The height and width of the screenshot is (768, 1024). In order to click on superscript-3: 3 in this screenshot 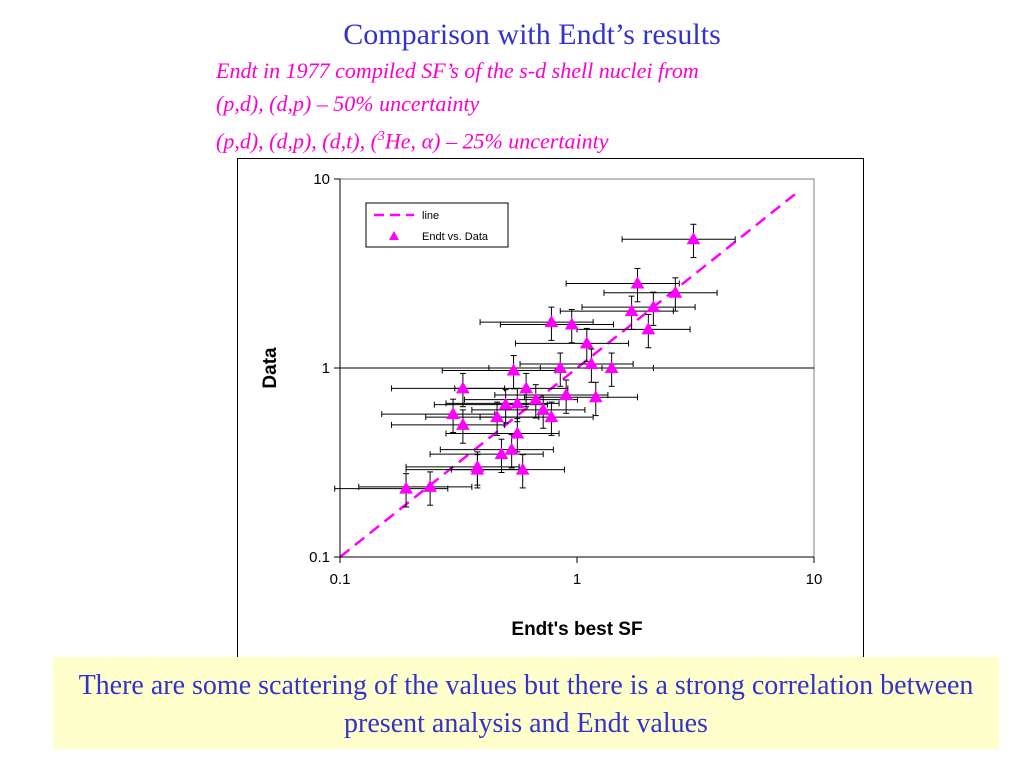, I will do `click(381, 136)`.